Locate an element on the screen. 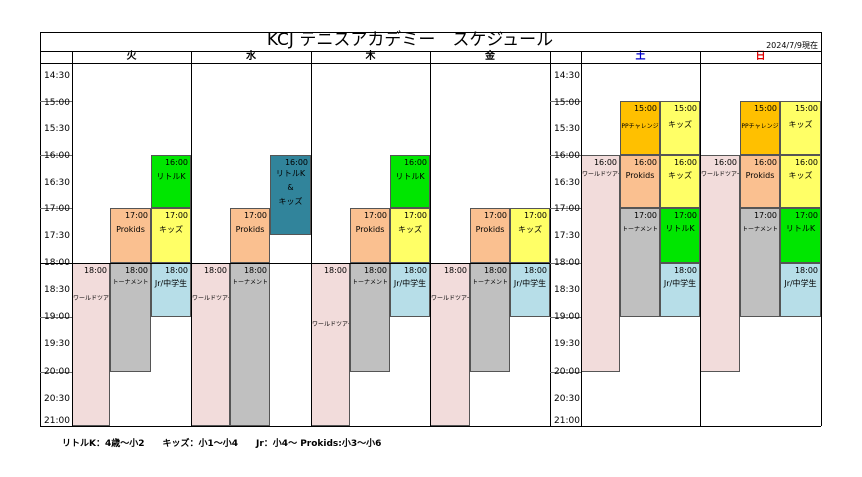 The height and width of the screenshot is (477, 862). class-block-prokids: 16:00 Prokids is located at coordinates (640, 181).